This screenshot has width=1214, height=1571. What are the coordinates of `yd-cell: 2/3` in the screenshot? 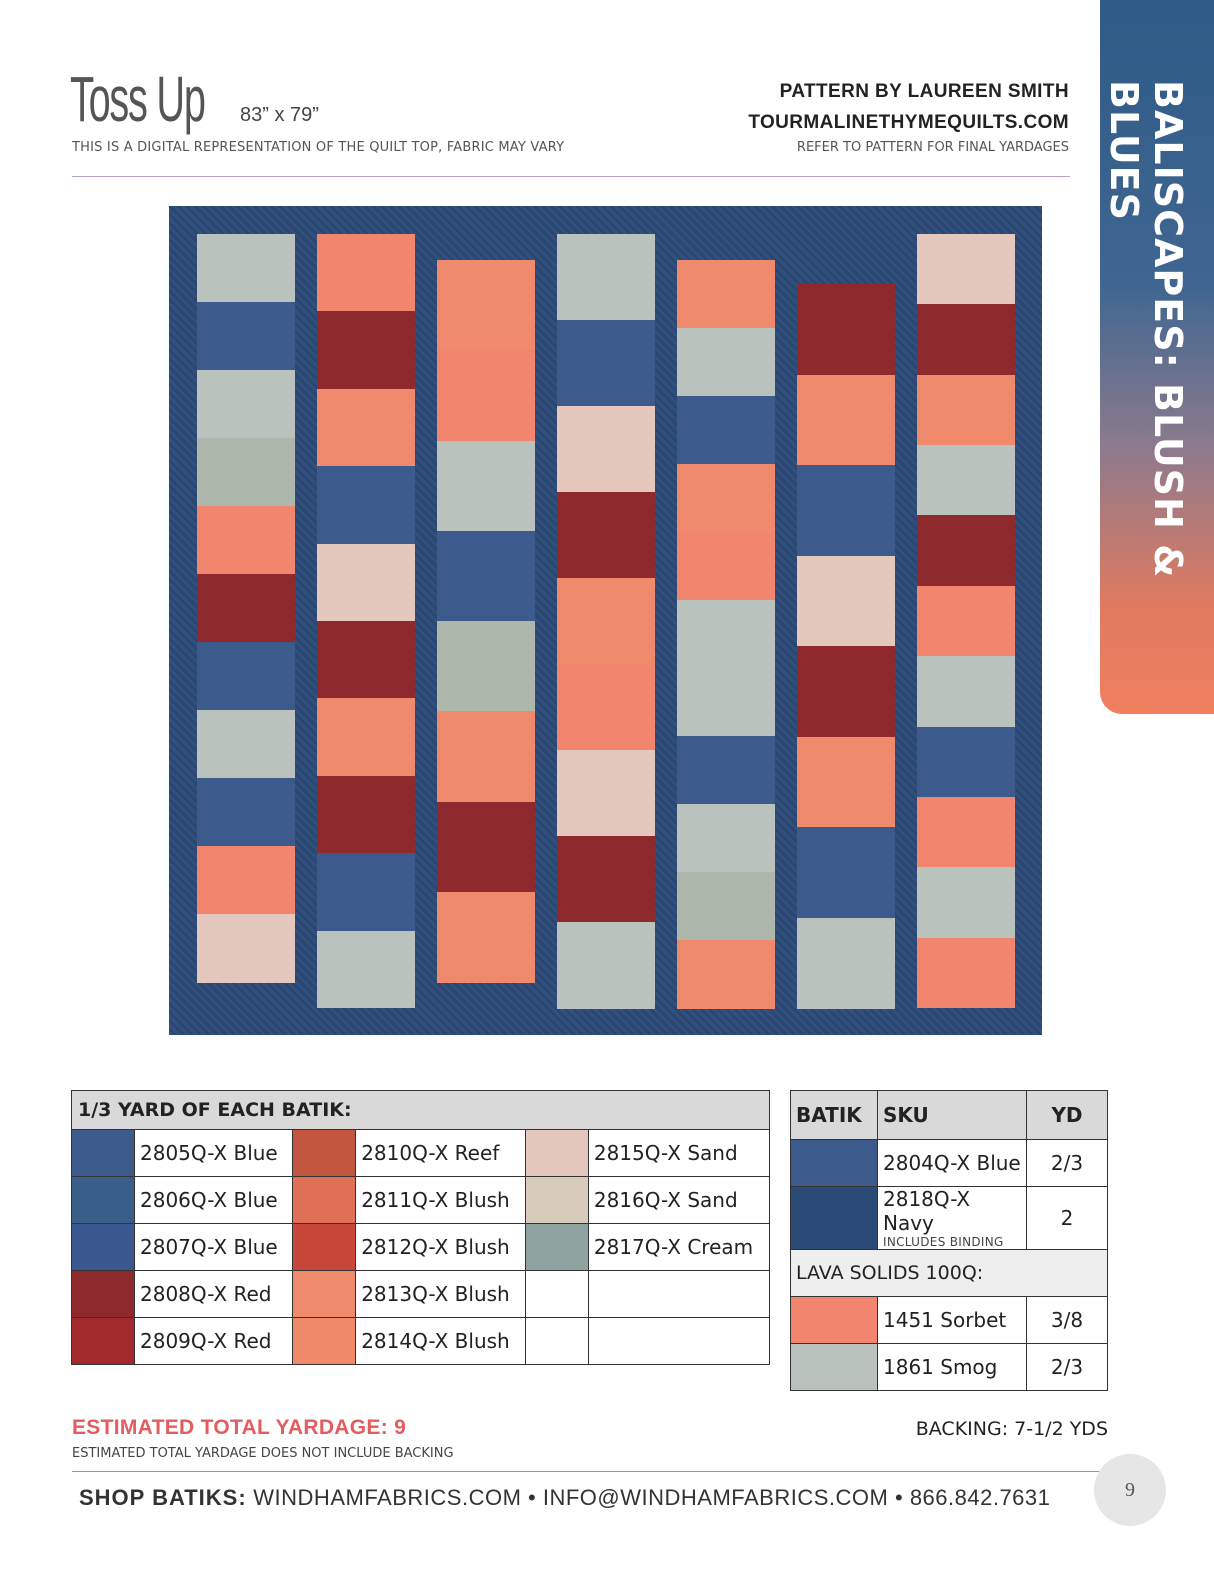 It's located at (1067, 1367).